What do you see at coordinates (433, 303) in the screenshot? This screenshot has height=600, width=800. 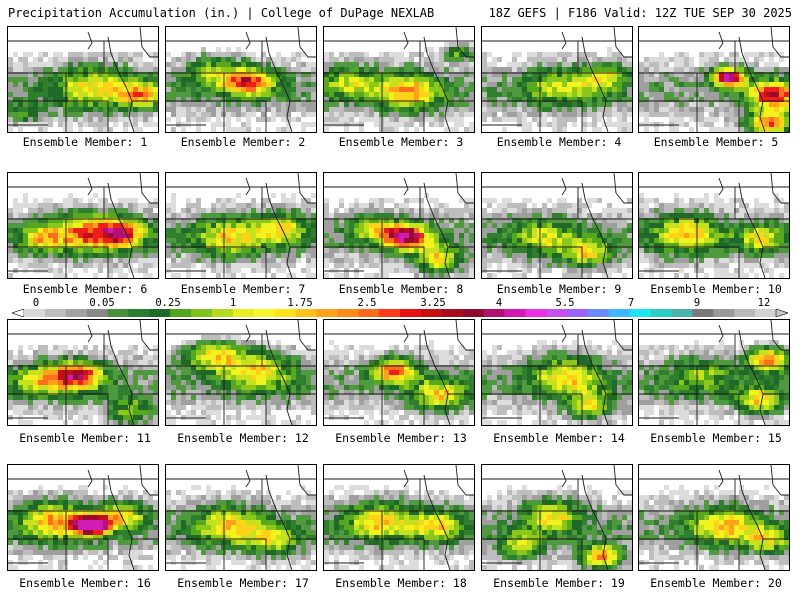 I see `color-scale-tick: 3.25` at bounding box center [433, 303].